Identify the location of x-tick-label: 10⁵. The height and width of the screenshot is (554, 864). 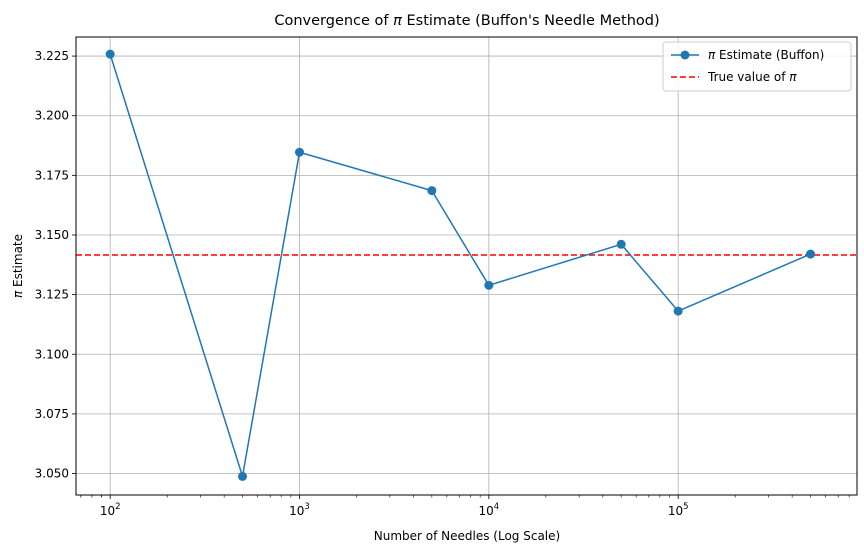
(678, 510).